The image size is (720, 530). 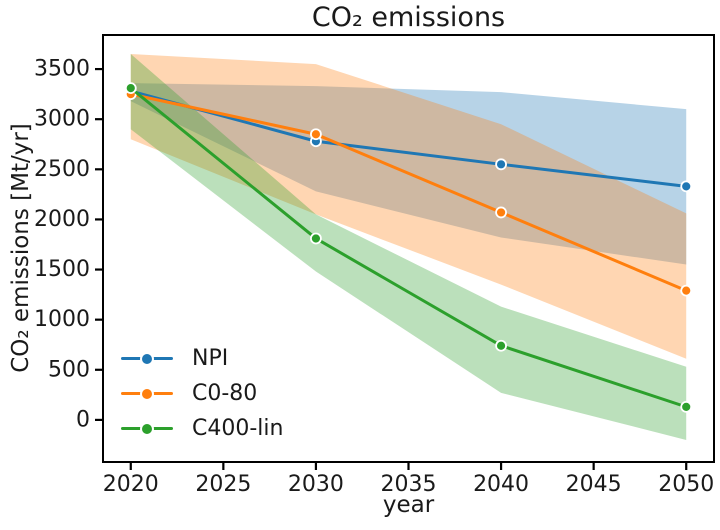 I want to click on legend-item-c0-80: C0-80, so click(x=202, y=393).